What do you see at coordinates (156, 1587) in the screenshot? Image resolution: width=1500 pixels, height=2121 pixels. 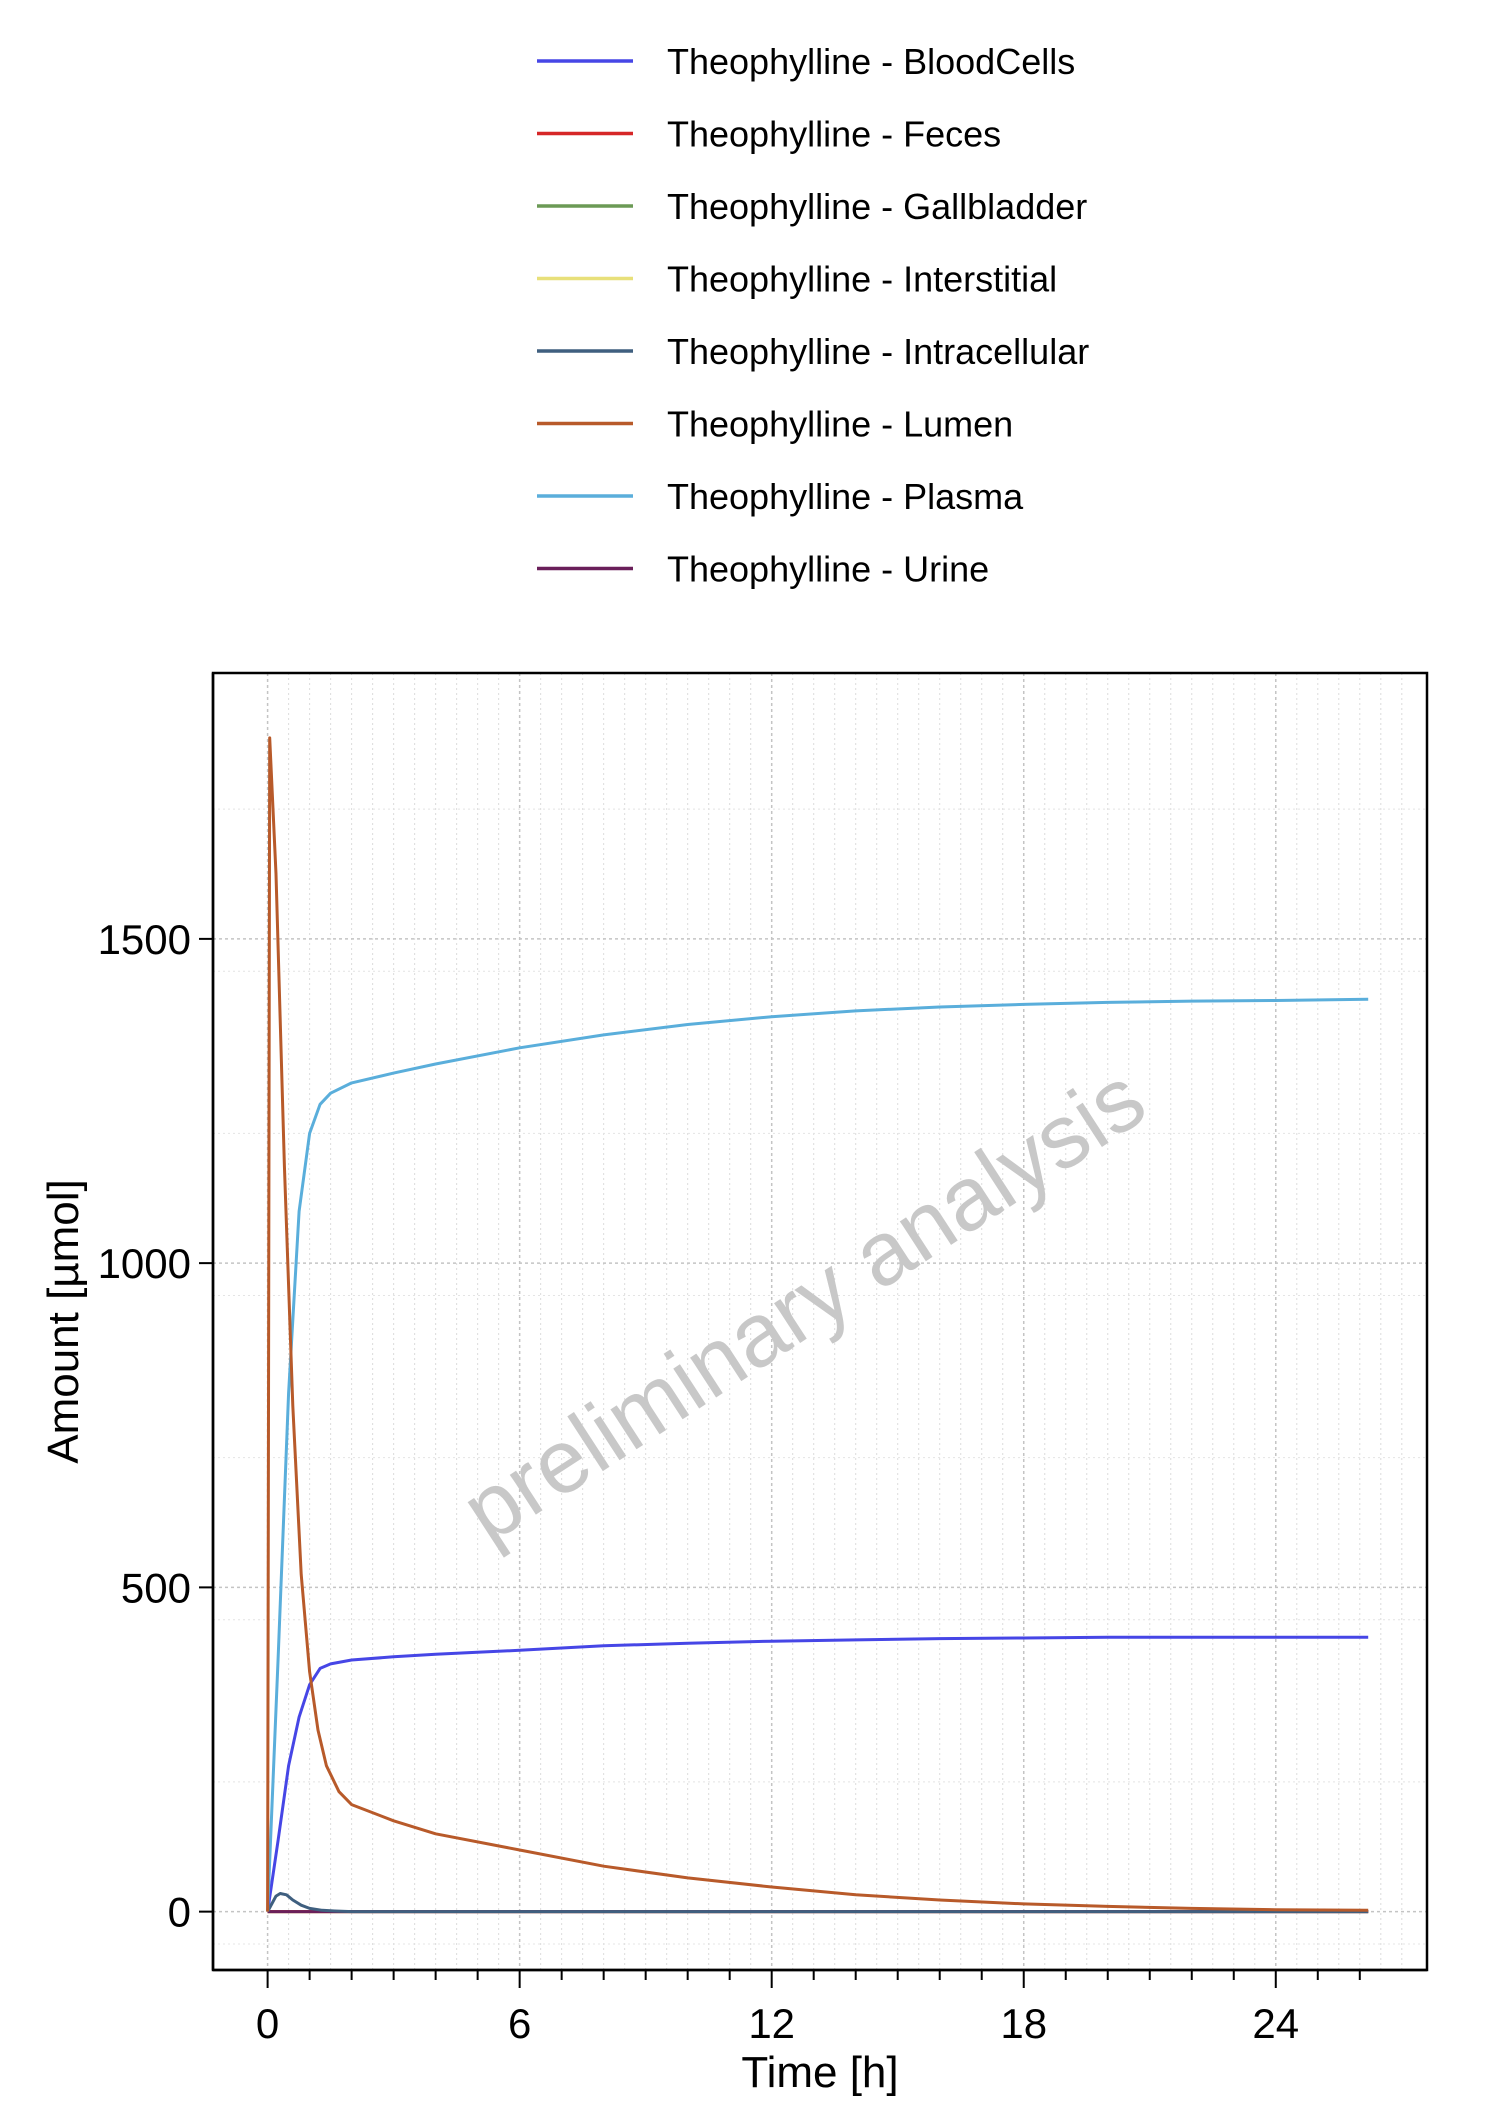 I see `y-tick-label: 500` at bounding box center [156, 1587].